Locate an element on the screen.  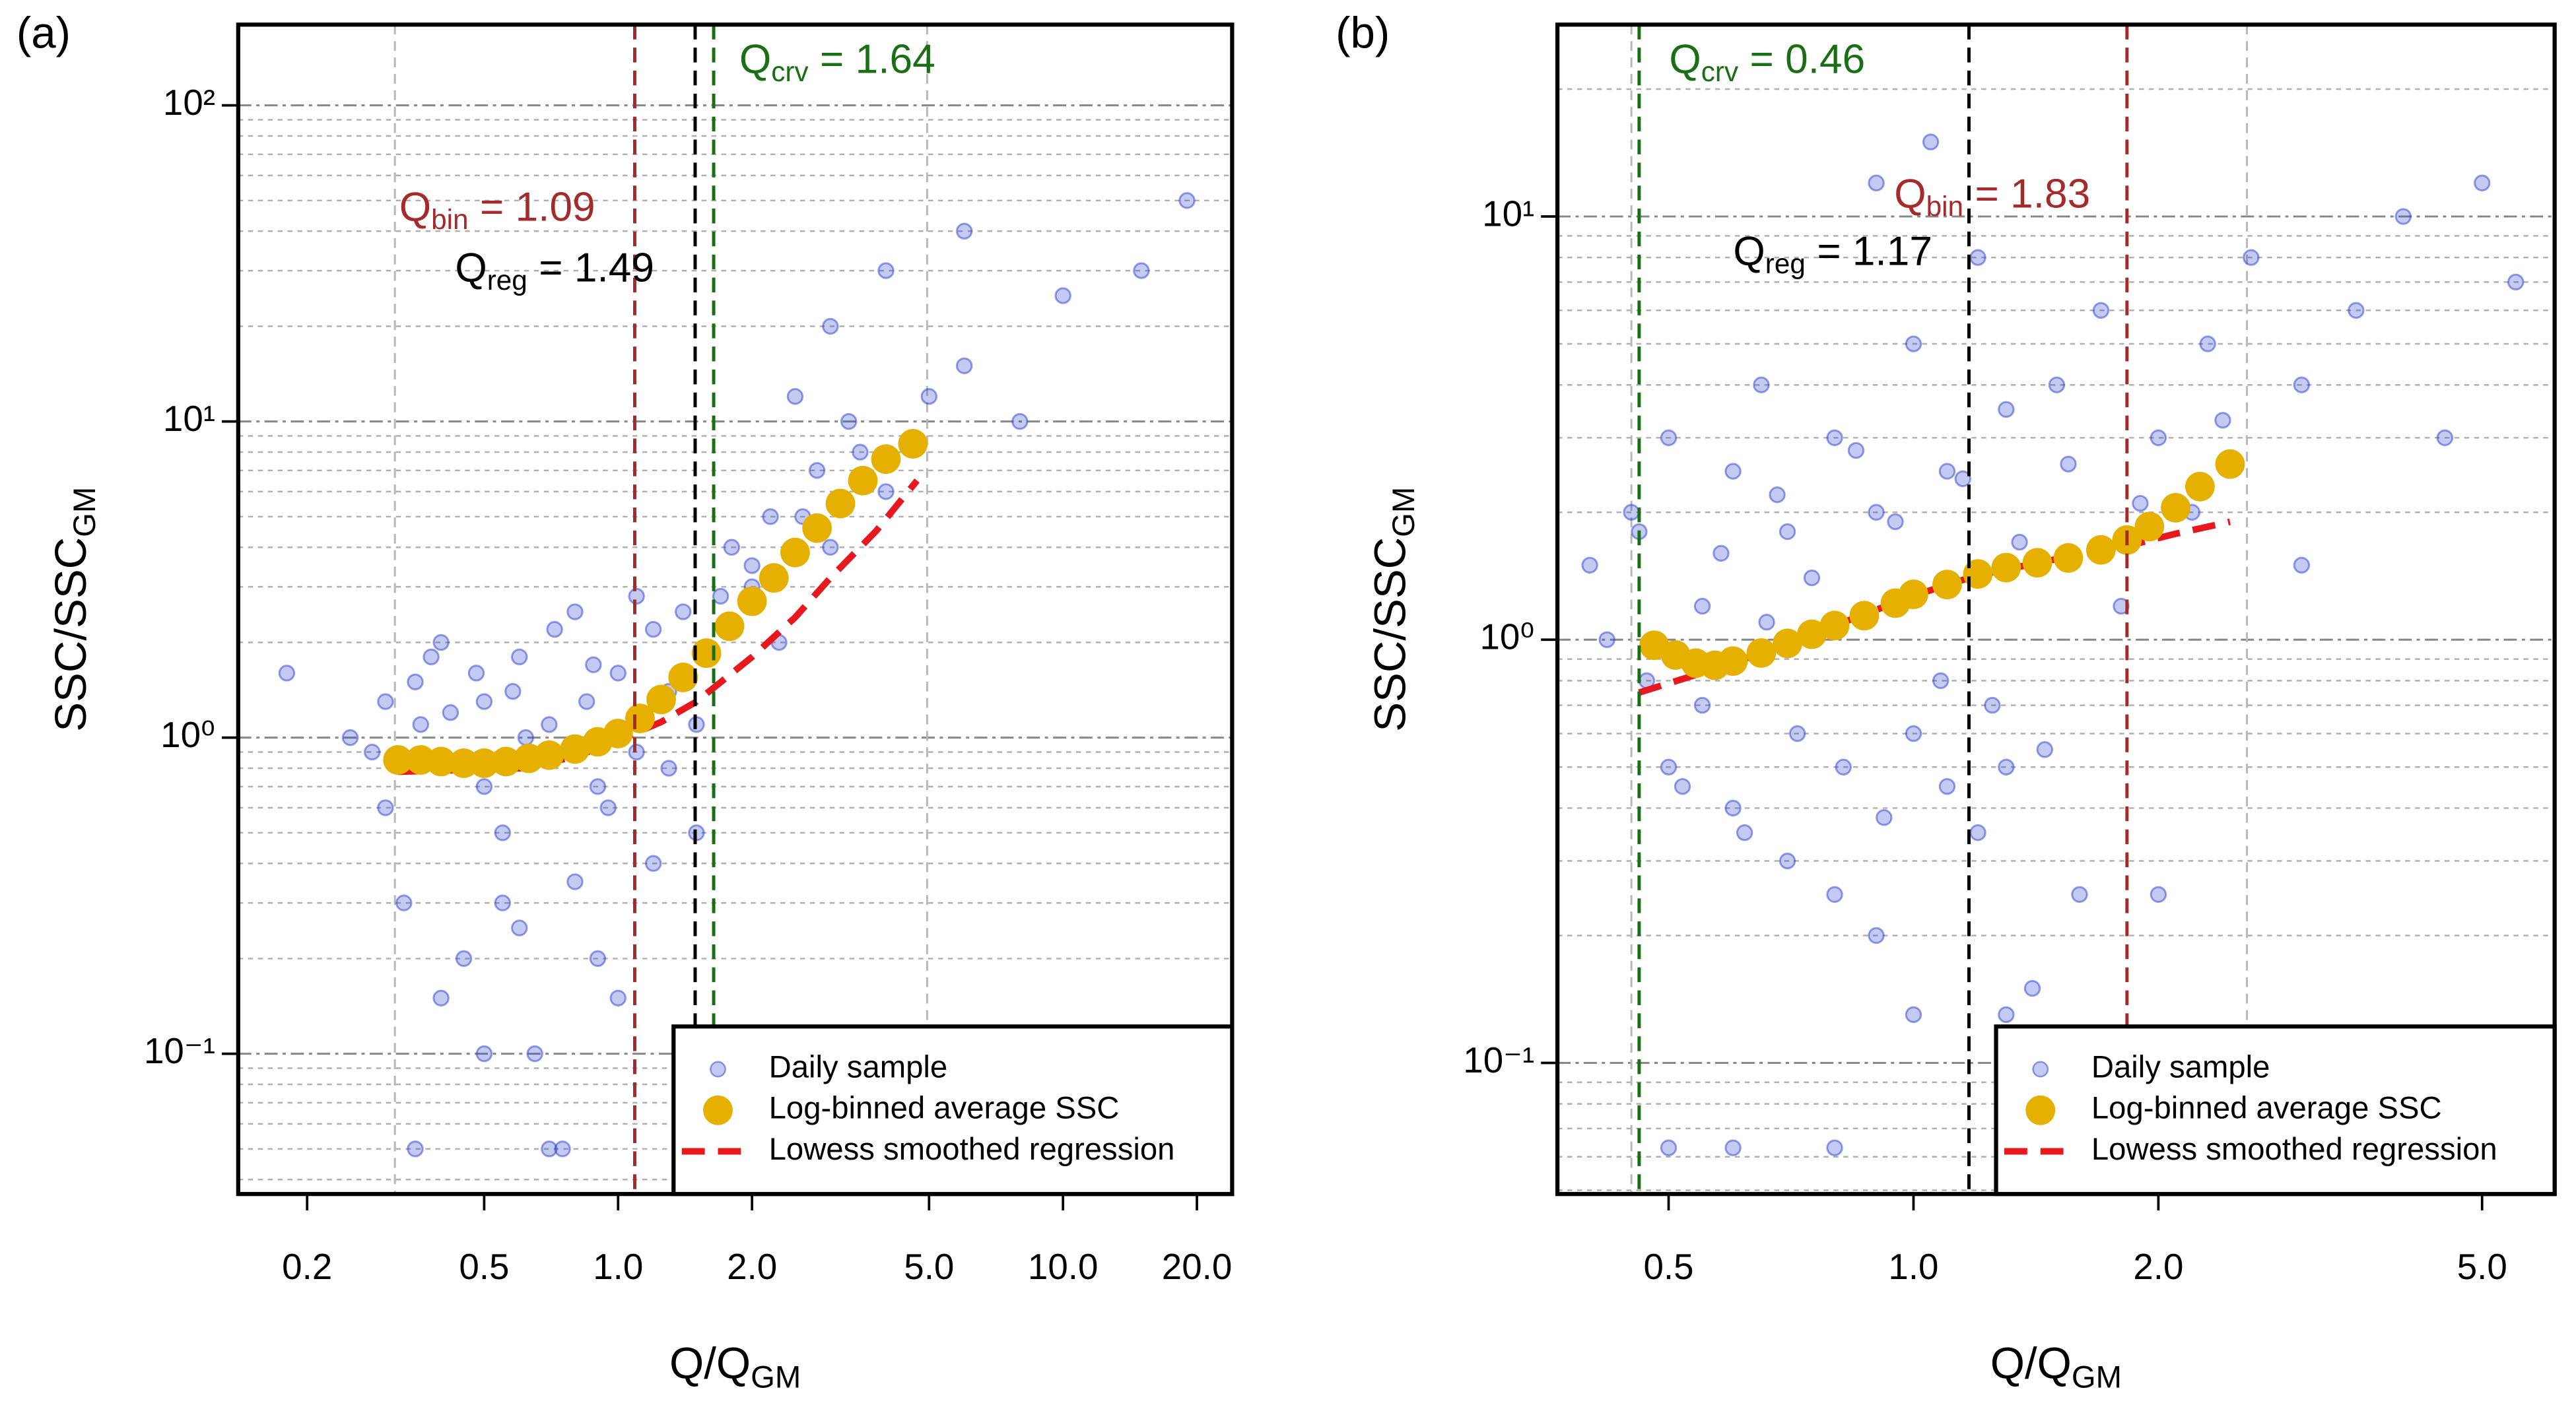
y-tick-label: 10² is located at coordinates (189, 102).